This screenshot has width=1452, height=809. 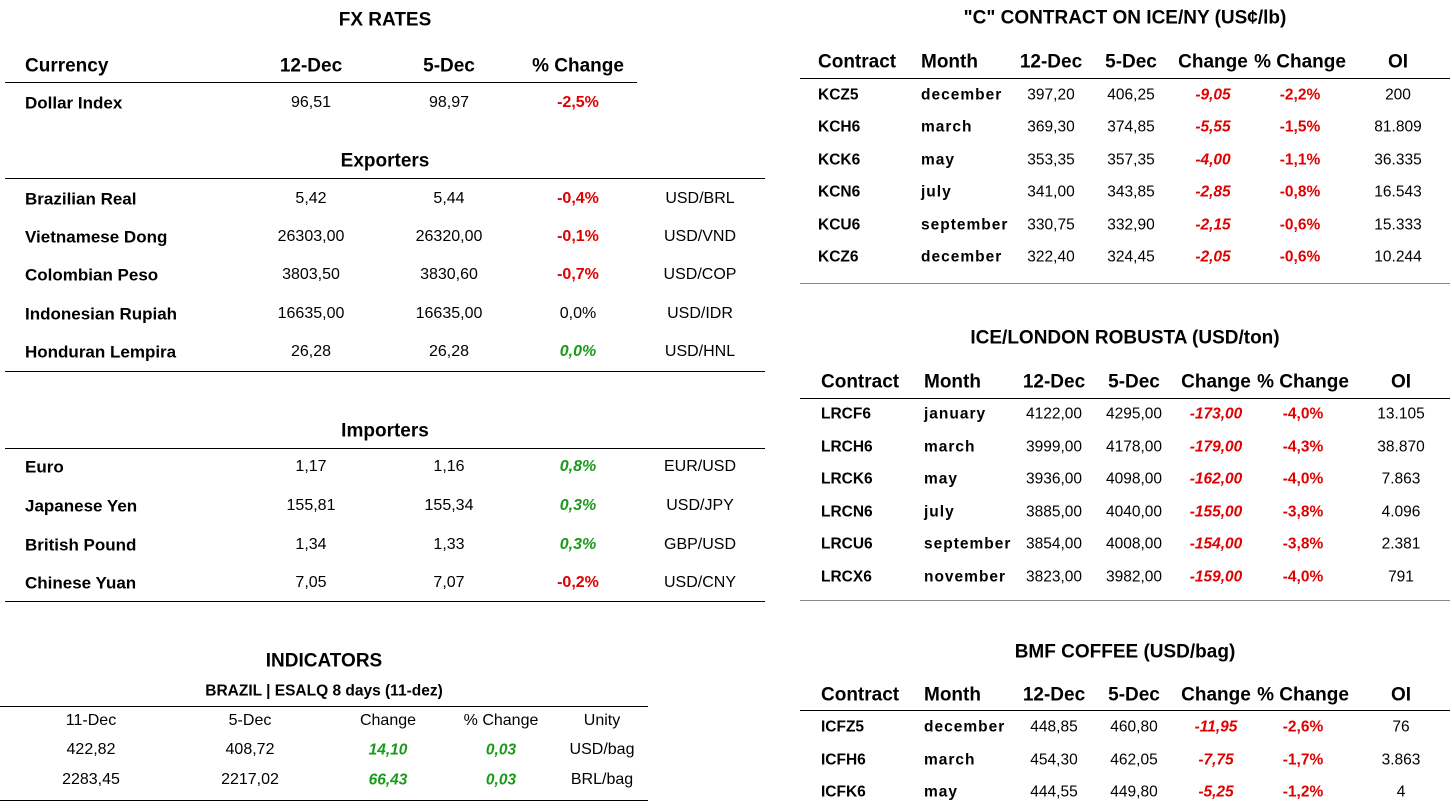 I want to click on cell: -0,7%, so click(x=578, y=274).